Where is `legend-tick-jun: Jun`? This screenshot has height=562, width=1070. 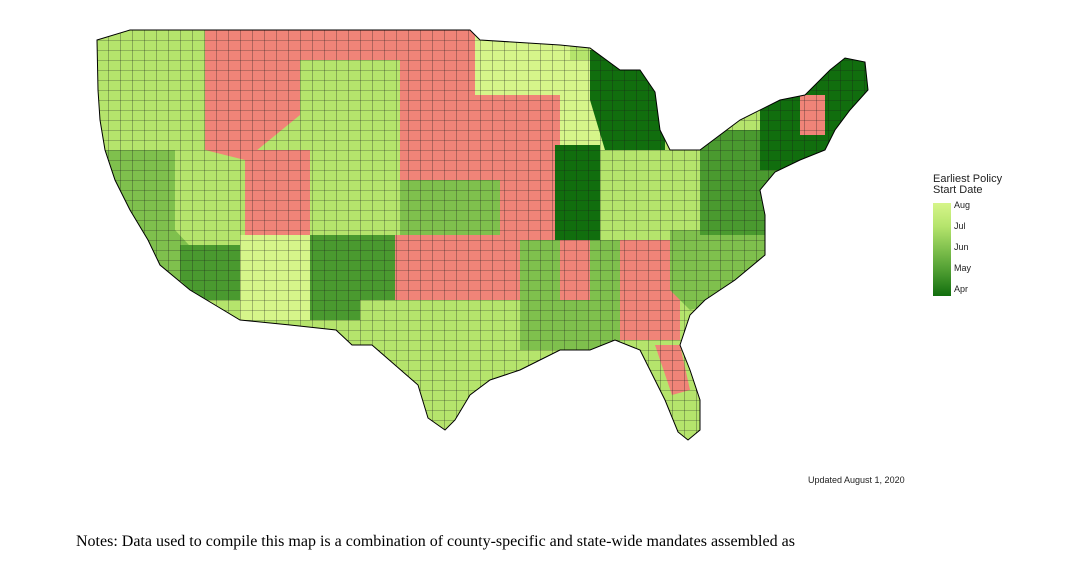 legend-tick-jun: Jun is located at coordinates (961, 247).